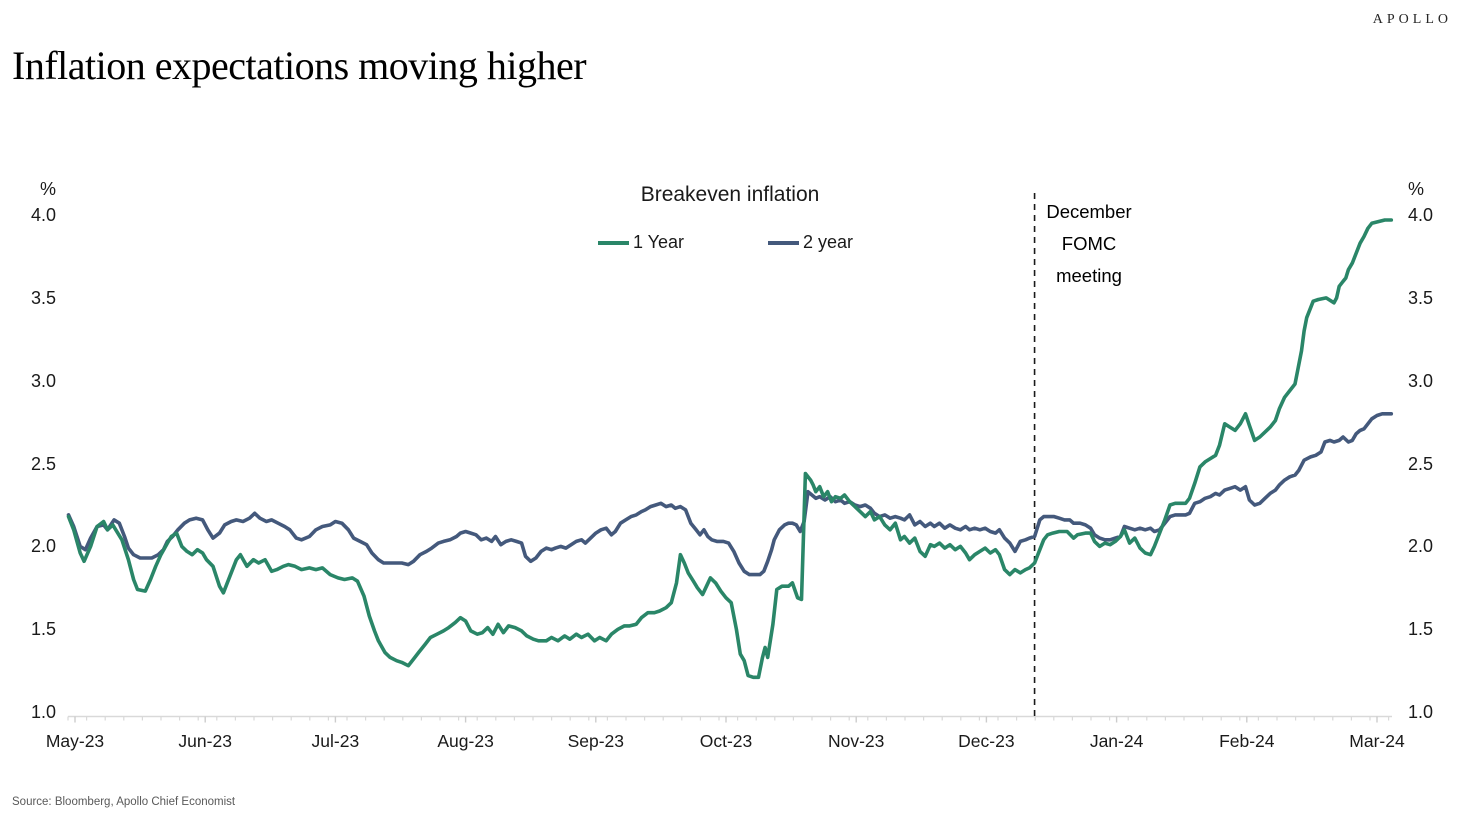  I want to click on x-tick-label: Jun-23, so click(205, 741).